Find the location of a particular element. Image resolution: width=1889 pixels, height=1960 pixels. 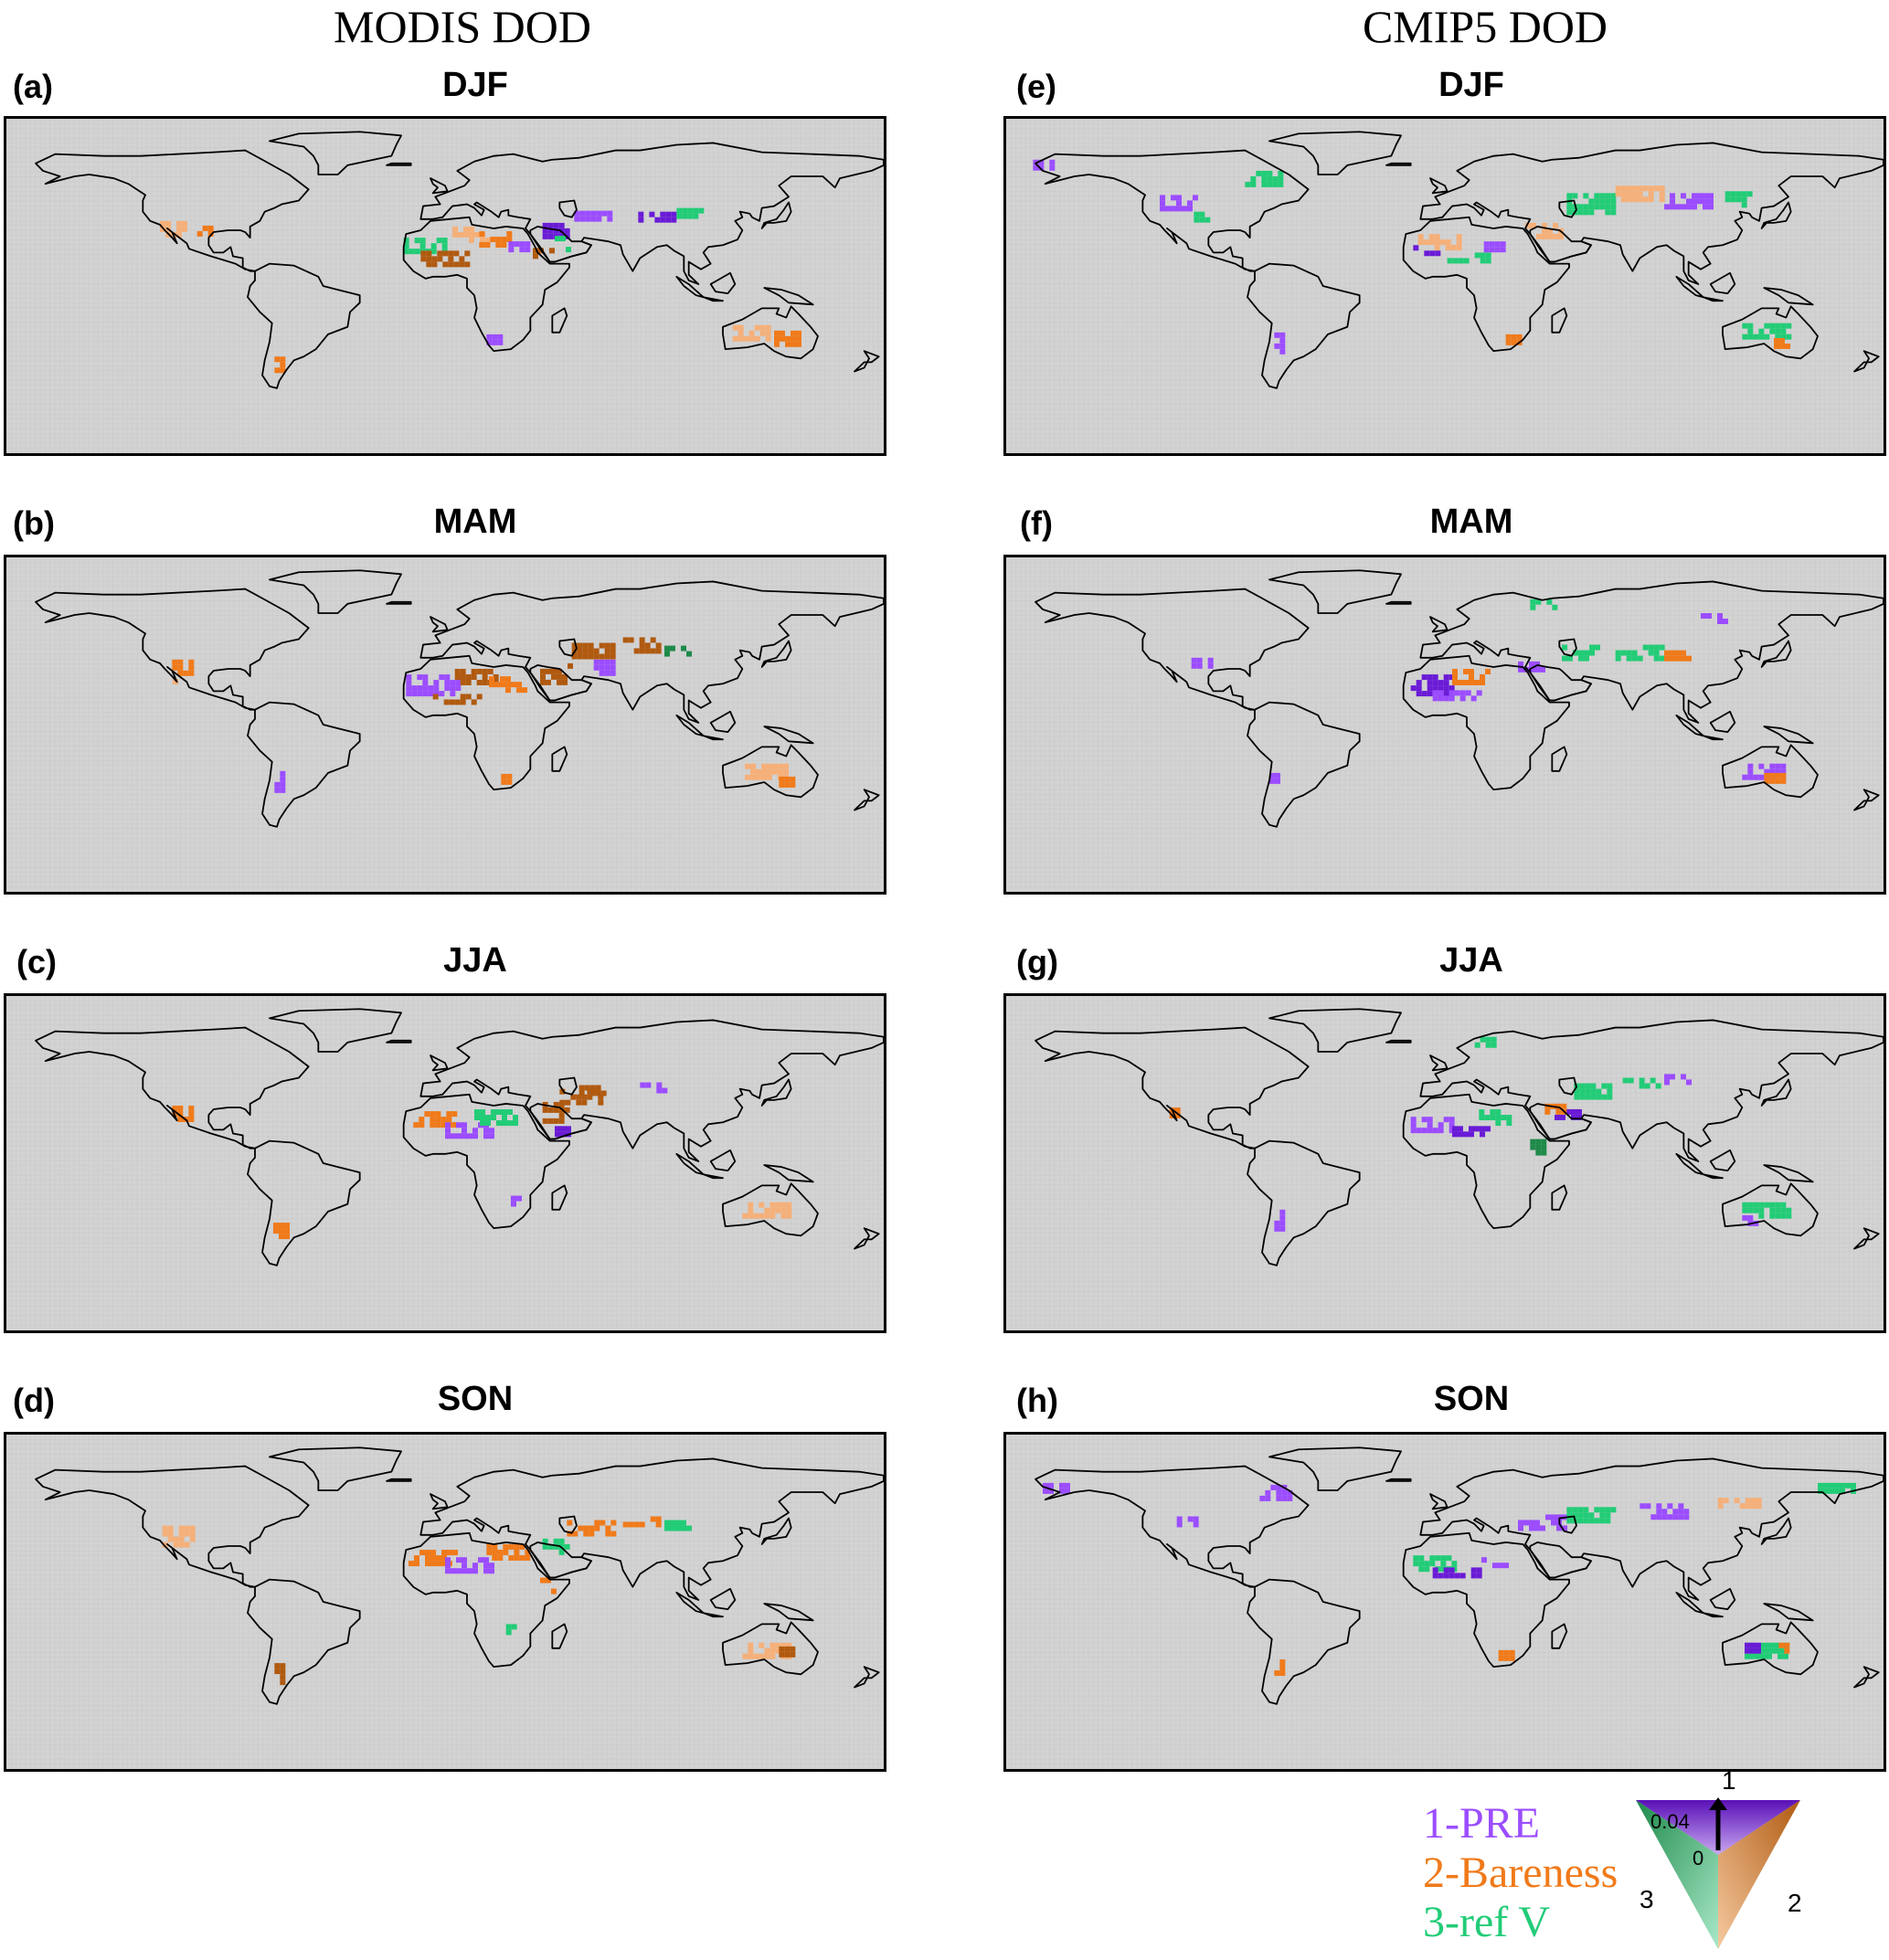

coastline-indonesia is located at coordinates (690, 726).